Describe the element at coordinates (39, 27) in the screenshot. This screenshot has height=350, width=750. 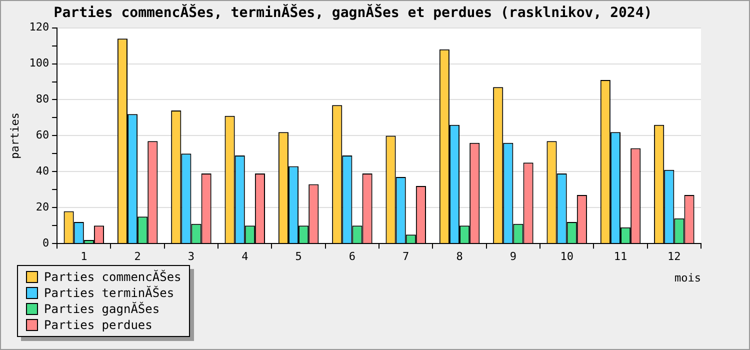
I see `y-tick-label: 120` at that location.